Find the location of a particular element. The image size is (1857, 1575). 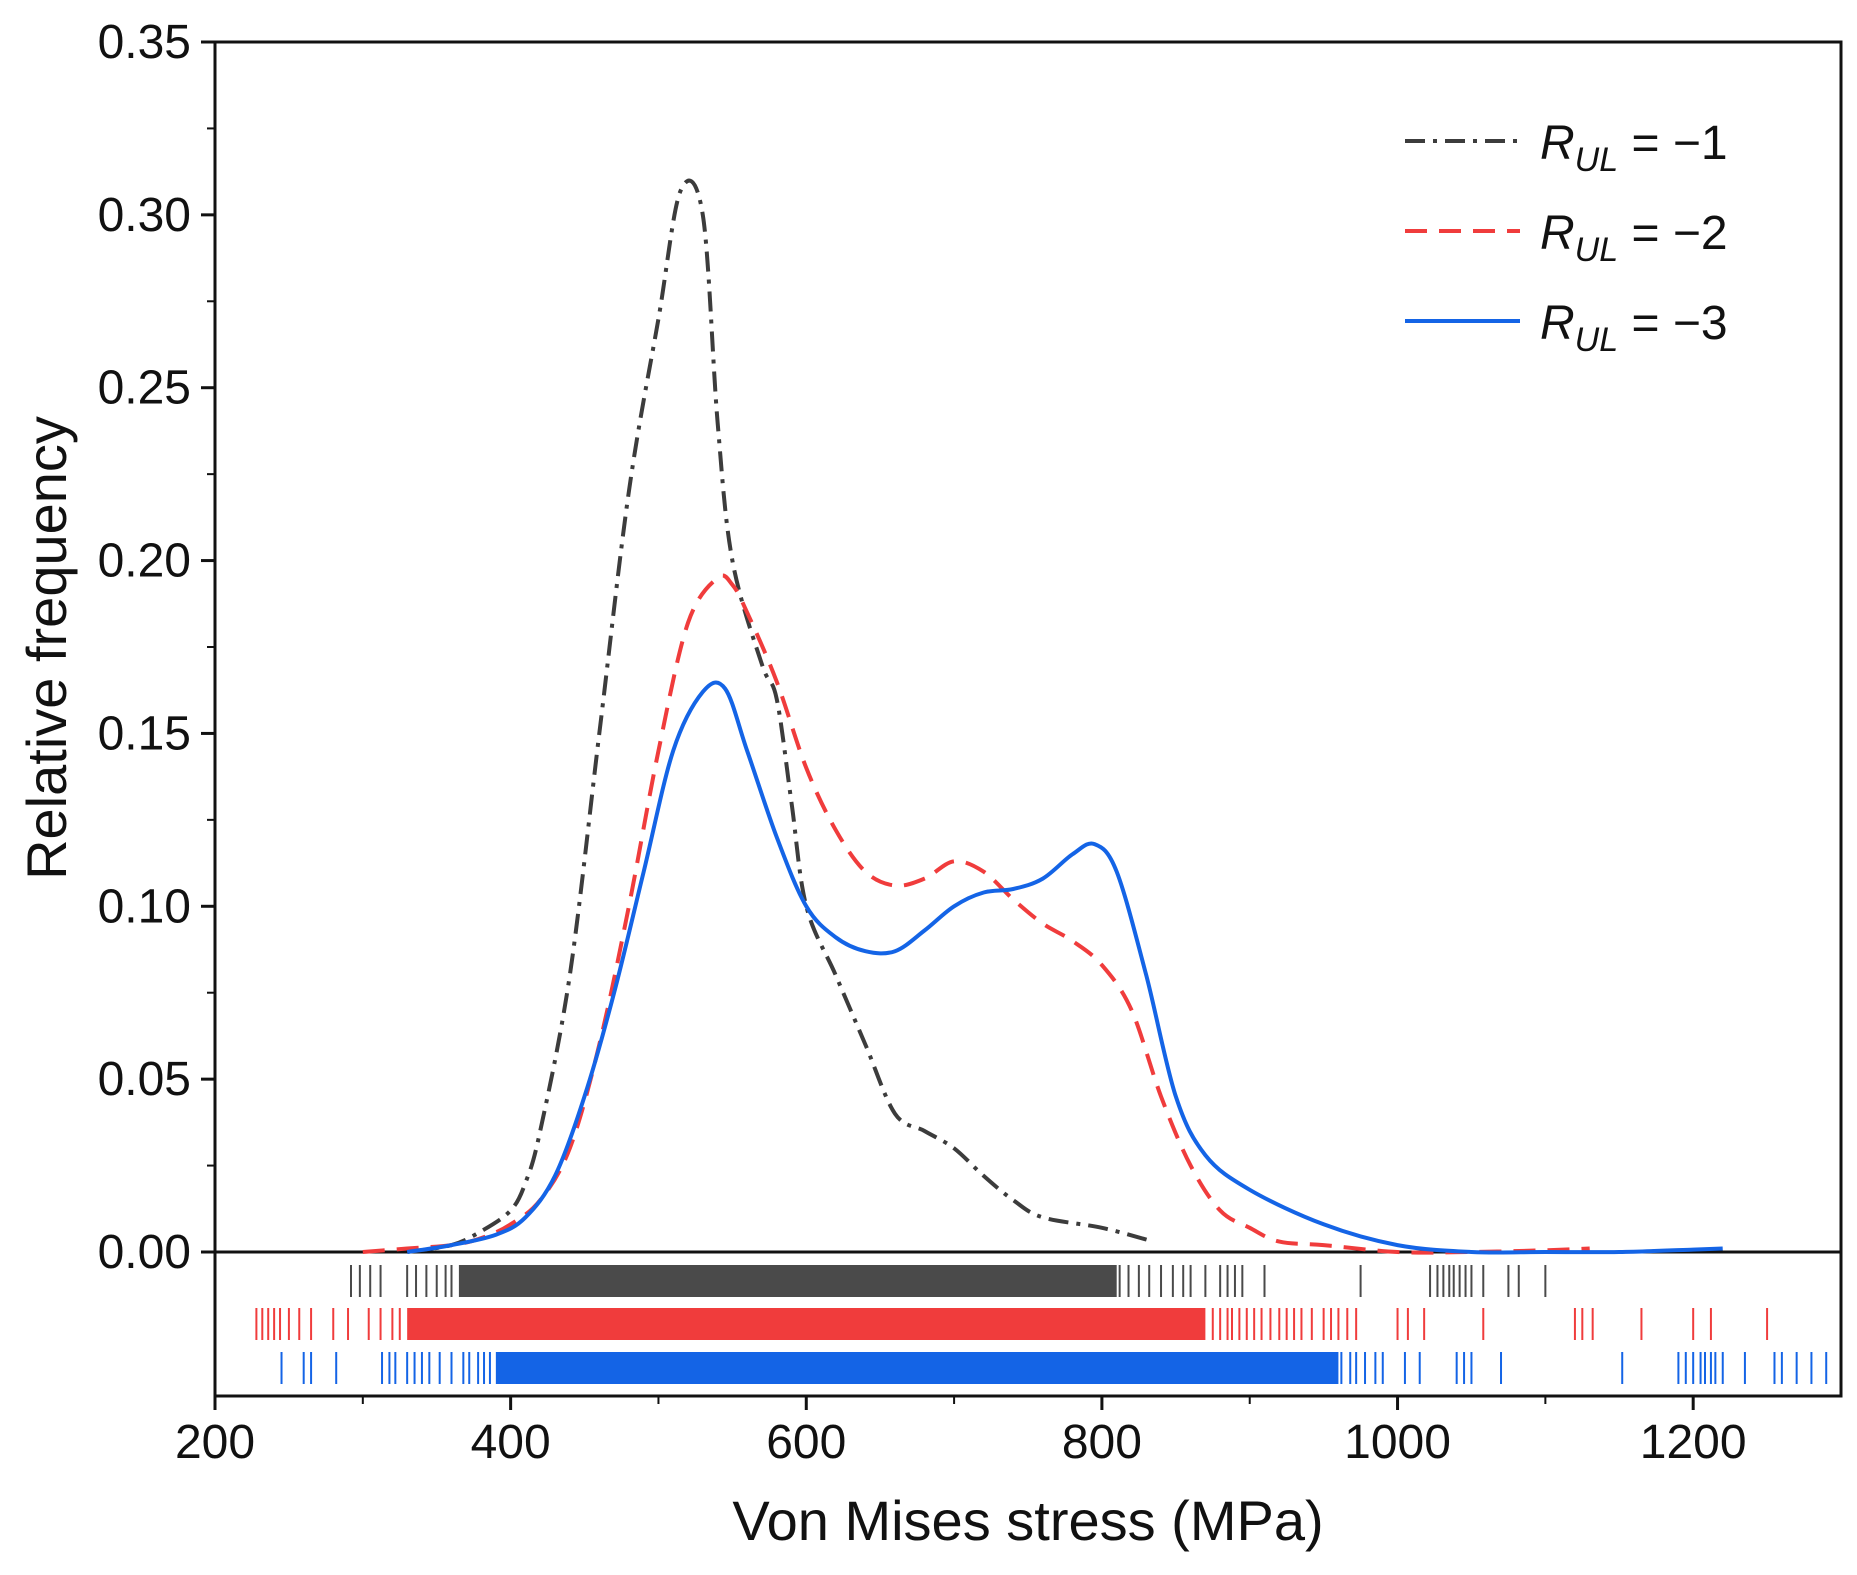

legend-value-3: = −3 is located at coordinates (1672, 323).